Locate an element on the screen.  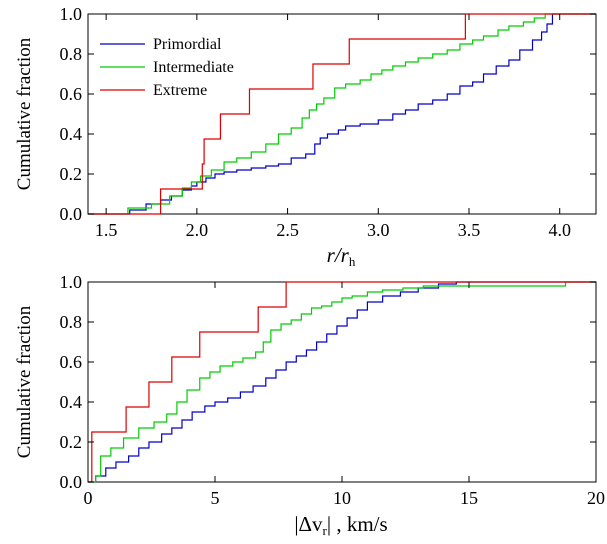
x-tick-label: 10 is located at coordinates (342, 498).